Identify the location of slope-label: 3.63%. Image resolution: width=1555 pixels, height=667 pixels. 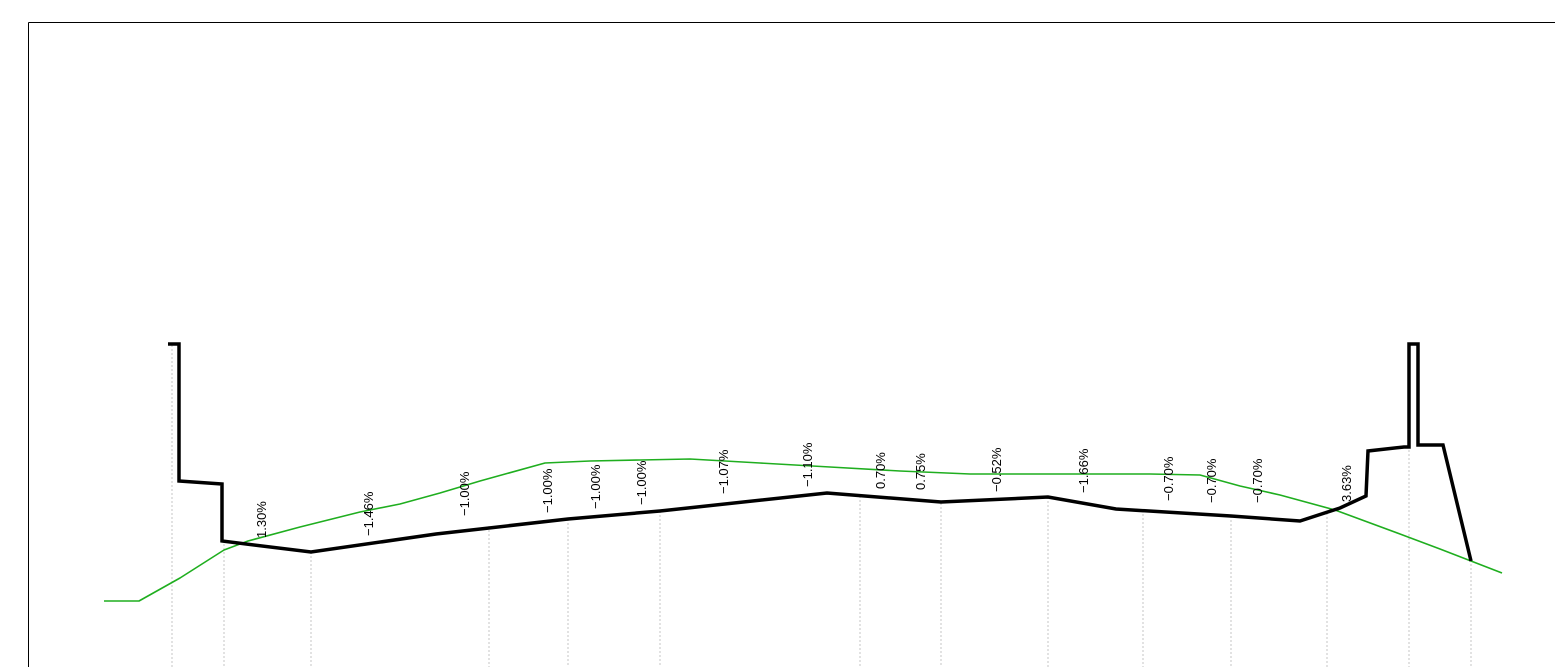
(1346, 483).